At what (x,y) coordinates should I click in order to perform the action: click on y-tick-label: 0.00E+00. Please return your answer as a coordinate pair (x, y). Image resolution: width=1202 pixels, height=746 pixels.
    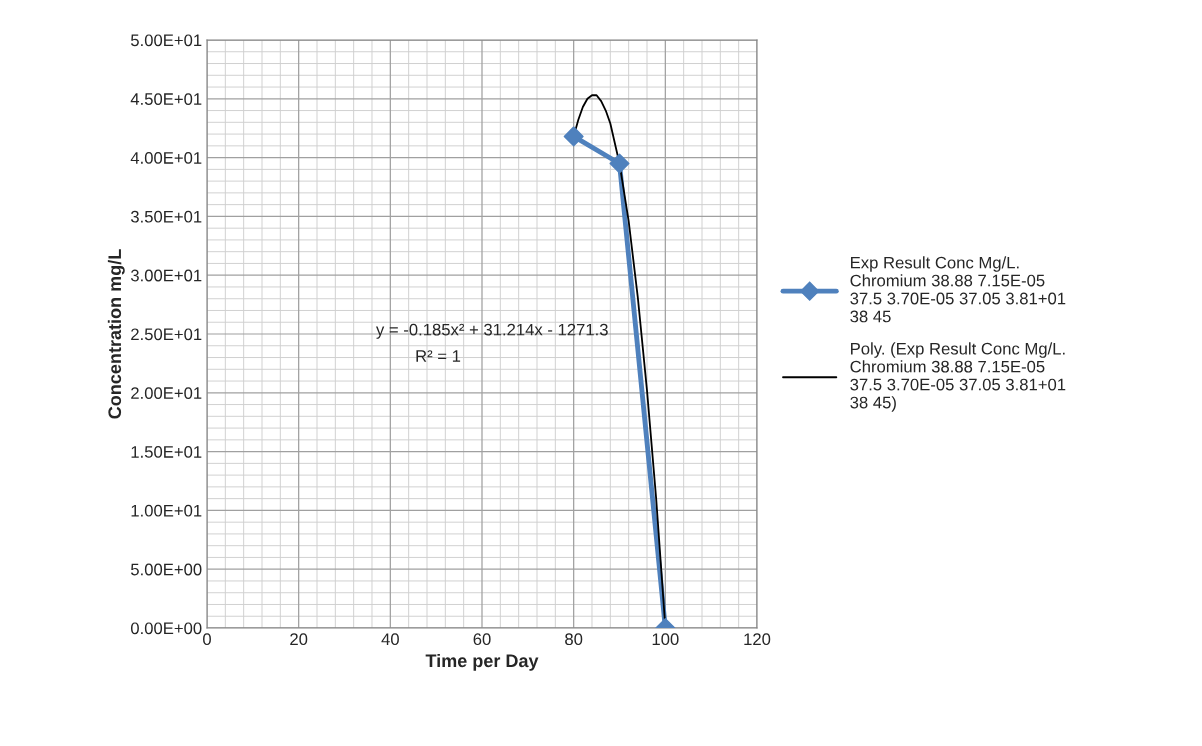
    Looking at the image, I should click on (166, 628).